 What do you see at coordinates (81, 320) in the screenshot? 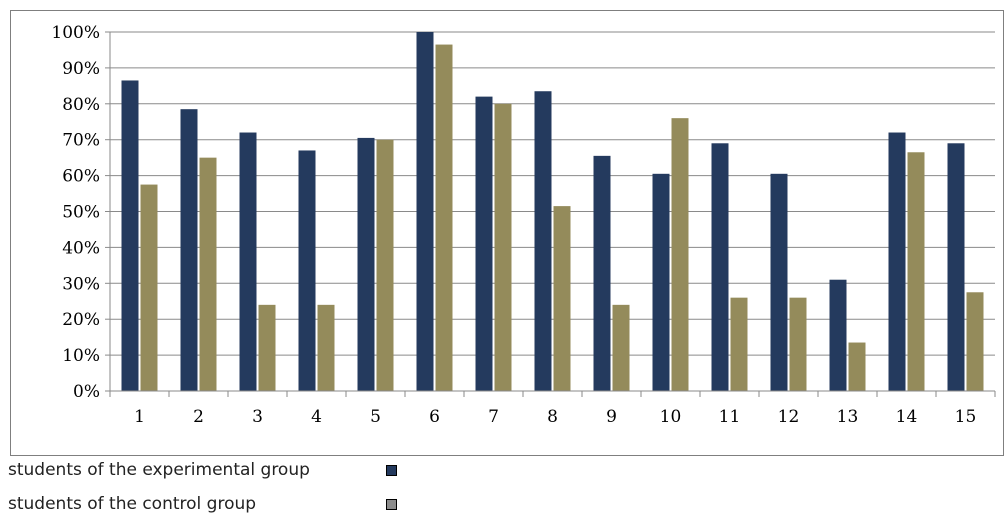
I see `y-tick-label: 20%` at bounding box center [81, 320].